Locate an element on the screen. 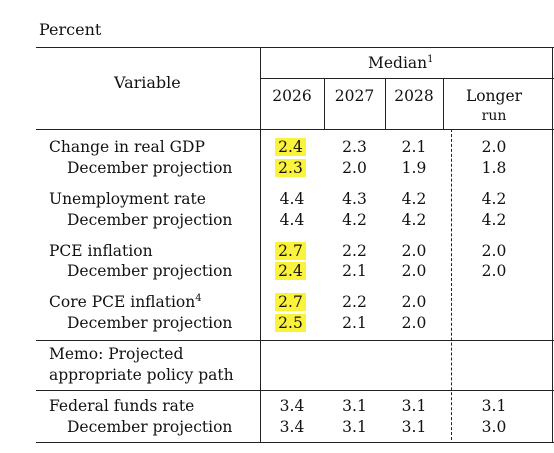 This screenshot has height=453, width=554. year-2027-header: 2027 is located at coordinates (354, 96).